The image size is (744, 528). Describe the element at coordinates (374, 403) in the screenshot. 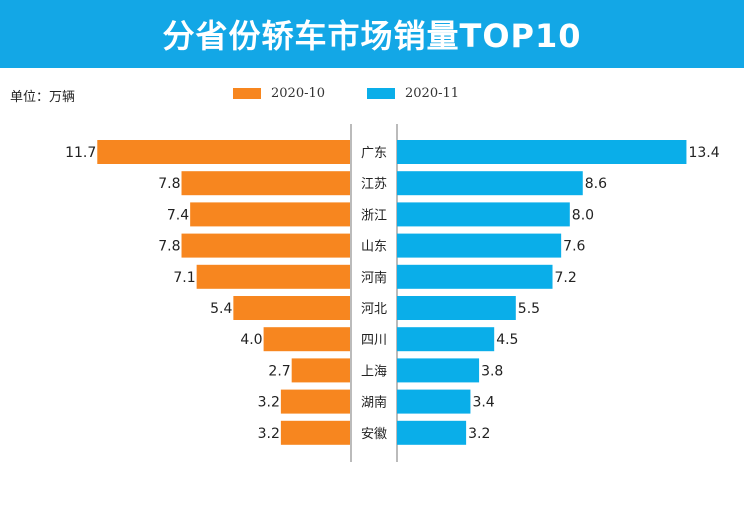

I see `category-label-8: 湖南` at that location.